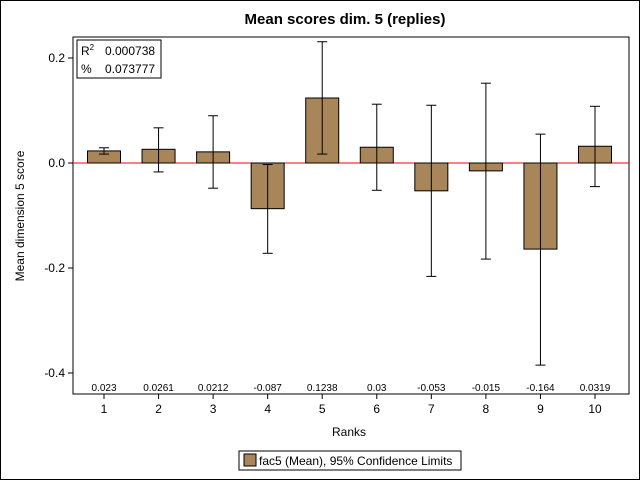  What do you see at coordinates (54, 373) in the screenshot?
I see `y-tick-label: -0.4` at bounding box center [54, 373].